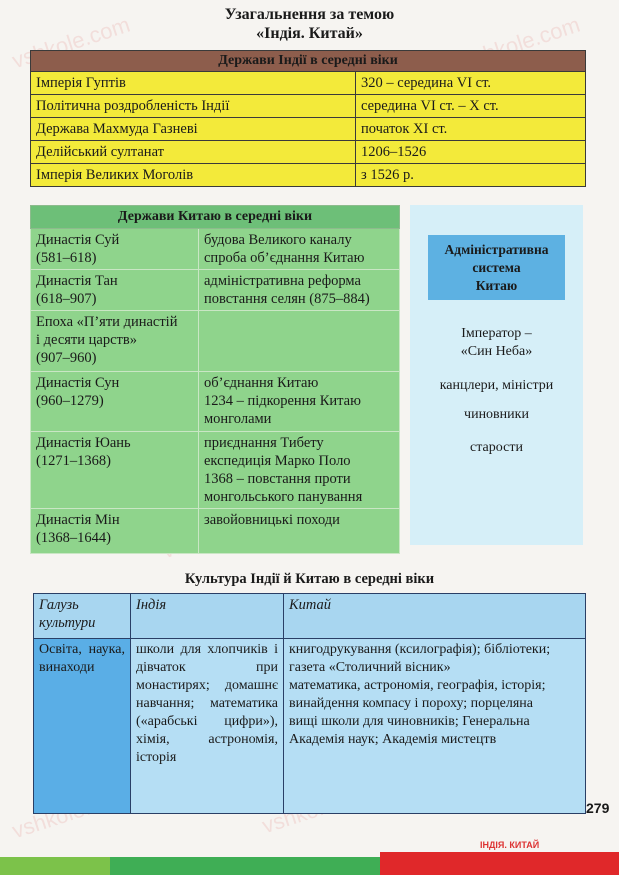 This screenshot has width=619, height=875. Describe the element at coordinates (82, 616) in the screenshot. I see `column-header-field: Галузь культури` at that location.